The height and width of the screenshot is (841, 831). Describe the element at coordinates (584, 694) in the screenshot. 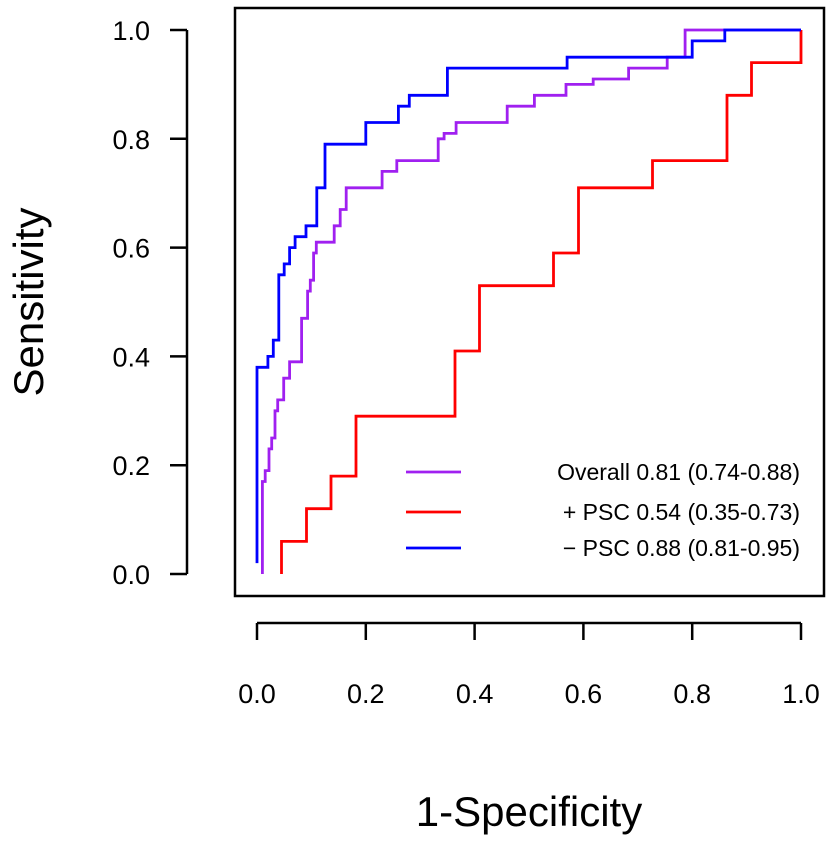

I see `x-tick-label: 0.6` at that location.